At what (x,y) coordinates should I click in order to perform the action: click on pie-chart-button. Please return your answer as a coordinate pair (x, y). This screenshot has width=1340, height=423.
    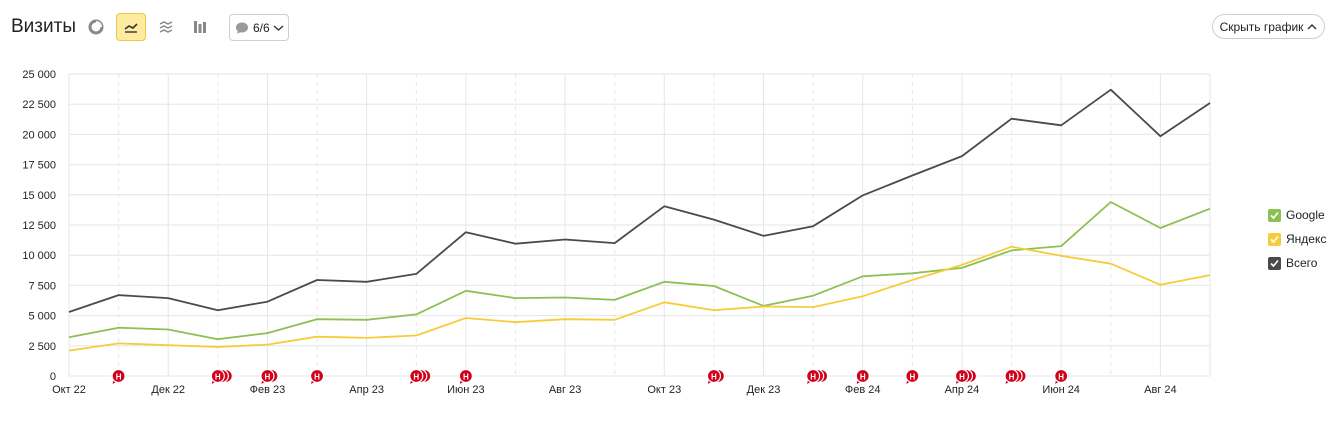
    Looking at the image, I should click on (96, 27).